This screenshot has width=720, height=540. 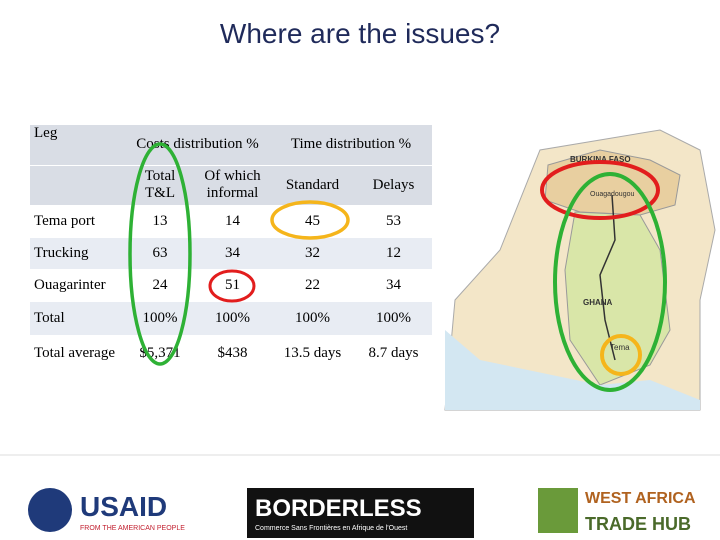 I want to click on cell: 51, so click(x=232, y=285).